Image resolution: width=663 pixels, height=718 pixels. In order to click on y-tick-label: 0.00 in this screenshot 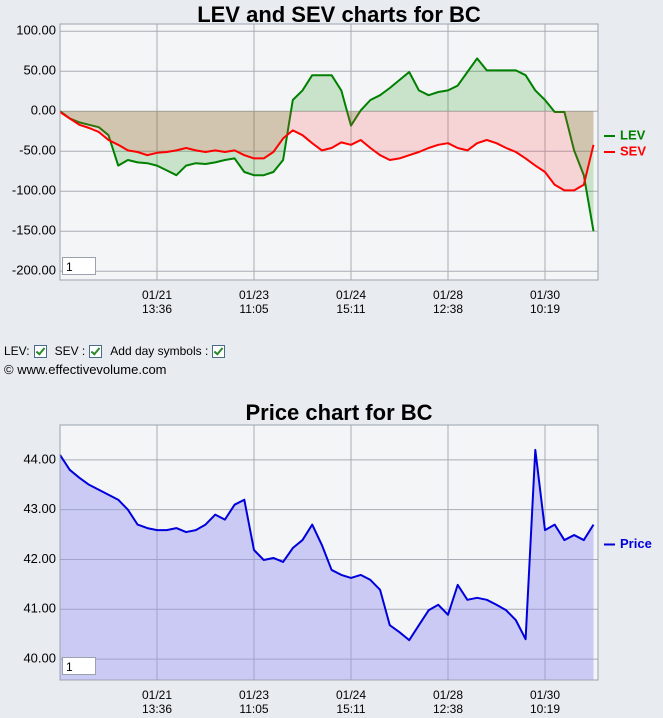, I will do `click(43, 110)`.